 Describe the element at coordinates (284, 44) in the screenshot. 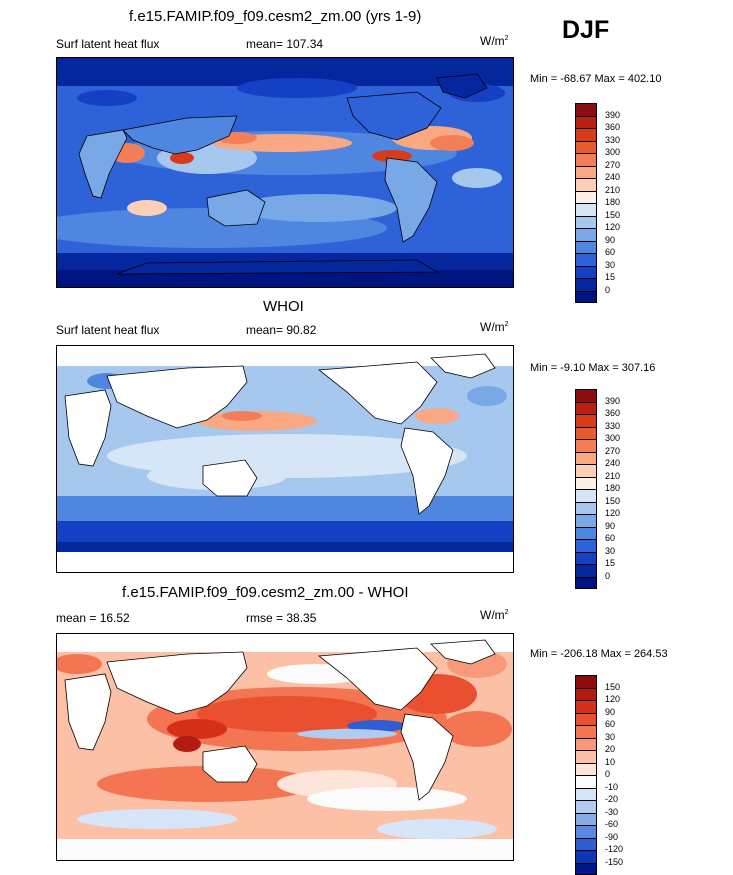

I see `panel1-mean-label: mean= 107.34` at that location.